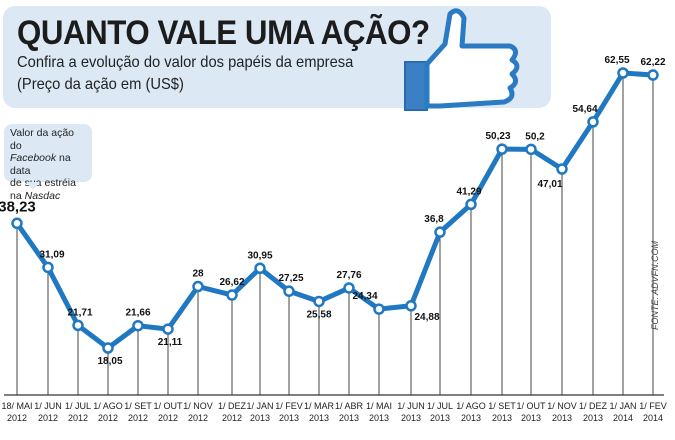 This screenshot has height=440, width=675. Describe the element at coordinates (198, 274) in the screenshot. I see `data-label: 28` at that location.